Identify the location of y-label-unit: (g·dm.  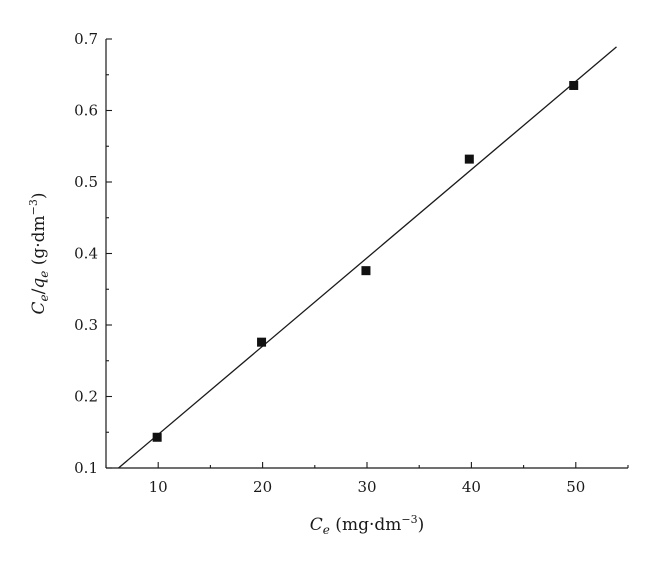
(39, 242).